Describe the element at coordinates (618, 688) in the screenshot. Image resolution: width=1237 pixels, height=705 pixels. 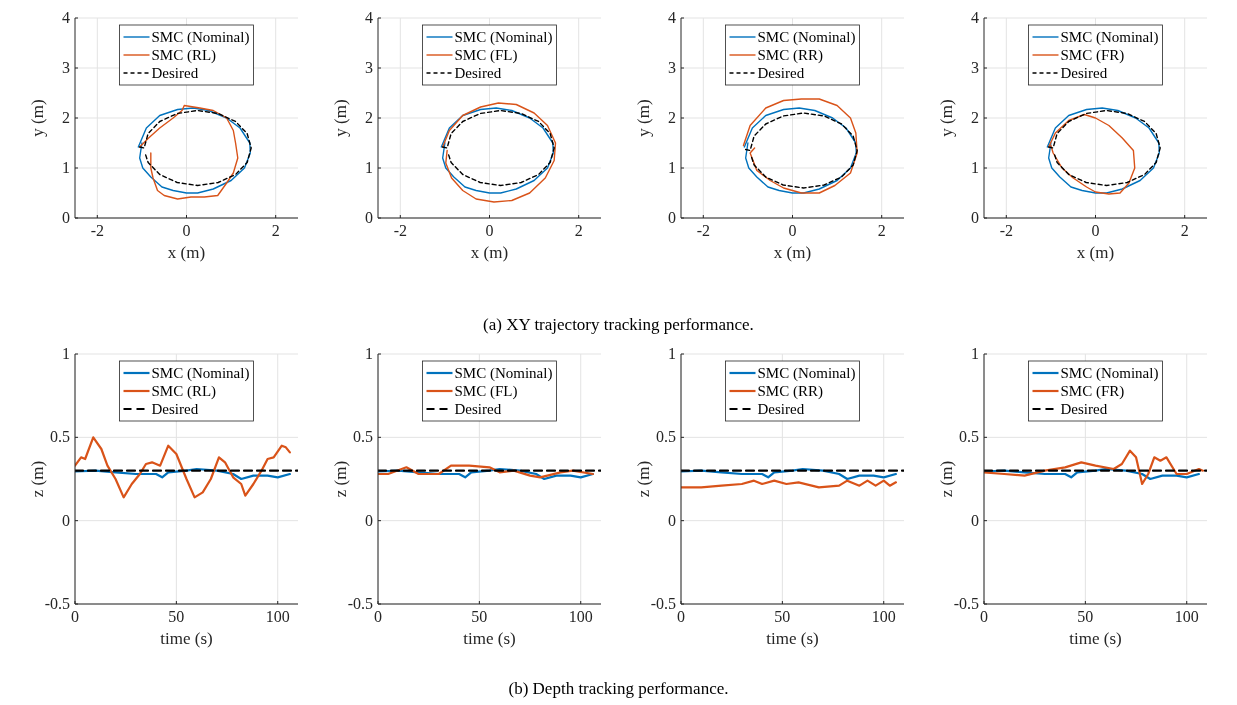
I see `text: (b) Depth tracking performance.` at that location.